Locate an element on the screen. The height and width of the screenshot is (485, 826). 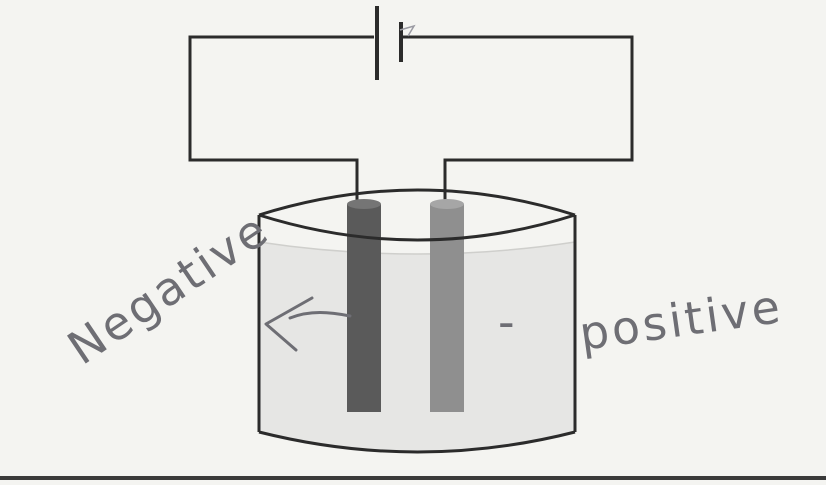
circuit-wire-left is located at coordinates (281, 117).